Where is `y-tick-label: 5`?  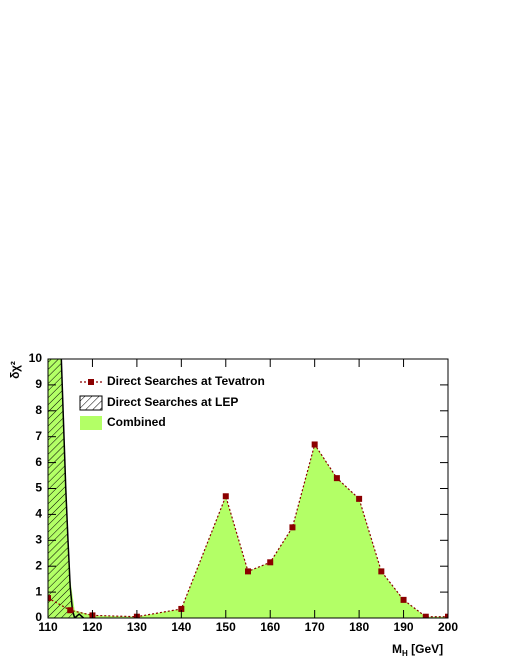
y-tick-label: 5 is located at coordinates (38, 488).